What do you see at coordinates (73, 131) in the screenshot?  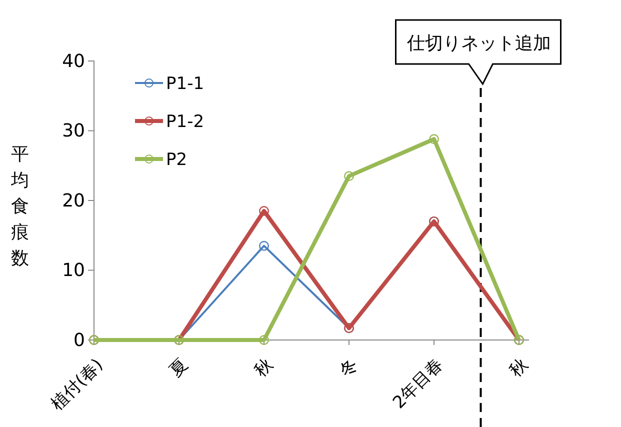 I see `y-tick-label: 30` at bounding box center [73, 131].